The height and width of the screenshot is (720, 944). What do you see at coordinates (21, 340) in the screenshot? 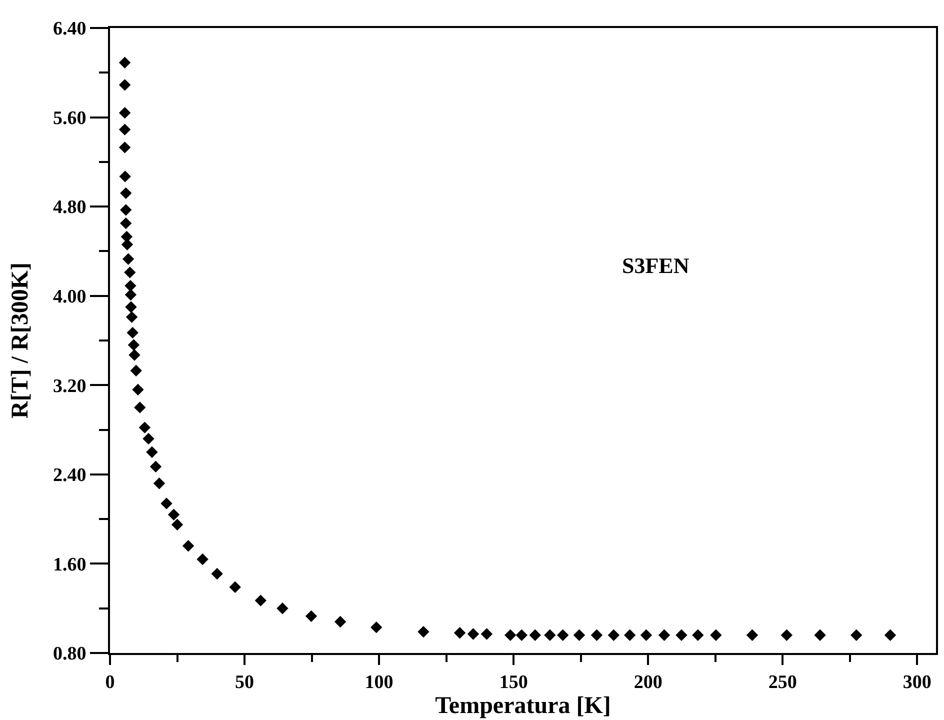
I see `y-axis-title: R[T] / R[300K]` at bounding box center [21, 340].